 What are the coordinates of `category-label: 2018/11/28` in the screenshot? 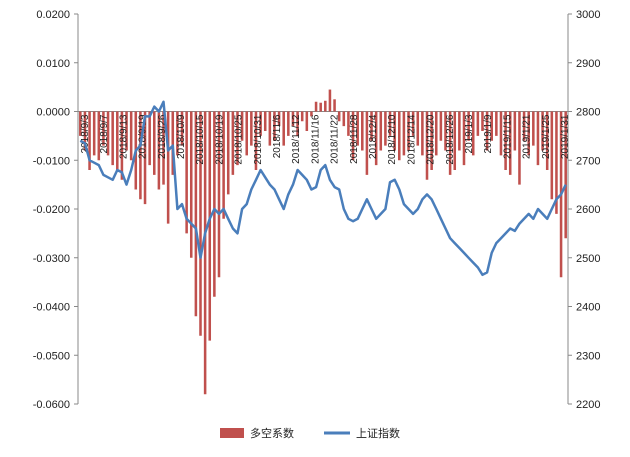 It's located at (354, 139).